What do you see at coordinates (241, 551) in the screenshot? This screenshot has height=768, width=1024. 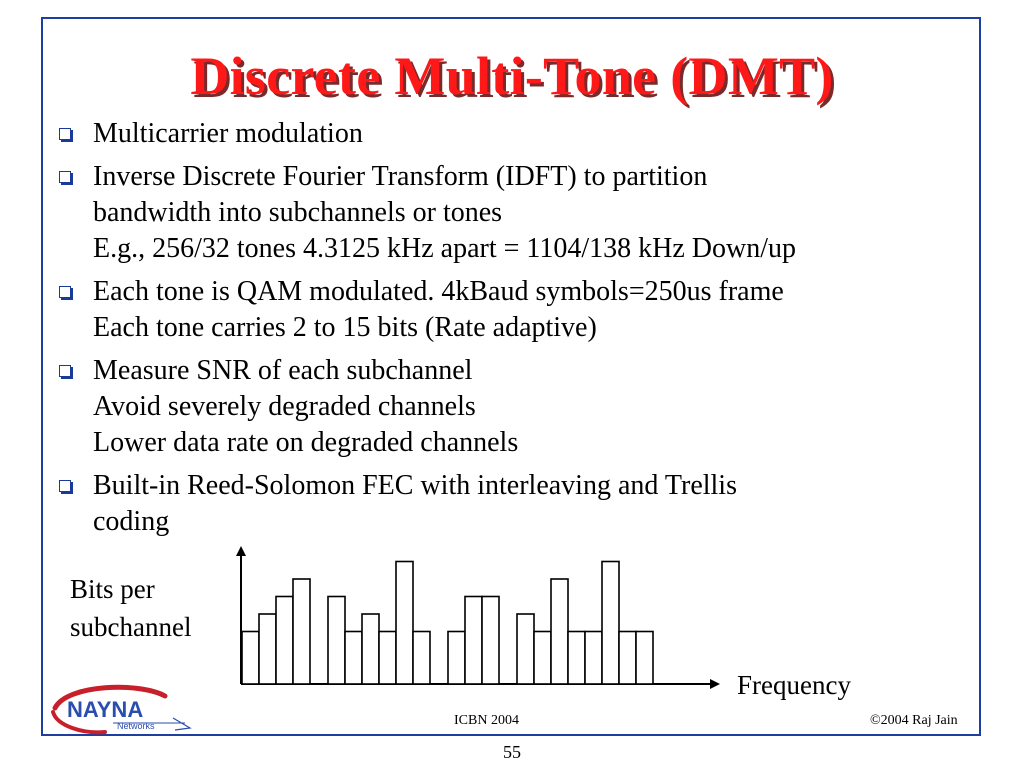 I see `y-axis-arrow-icon` at bounding box center [241, 551].